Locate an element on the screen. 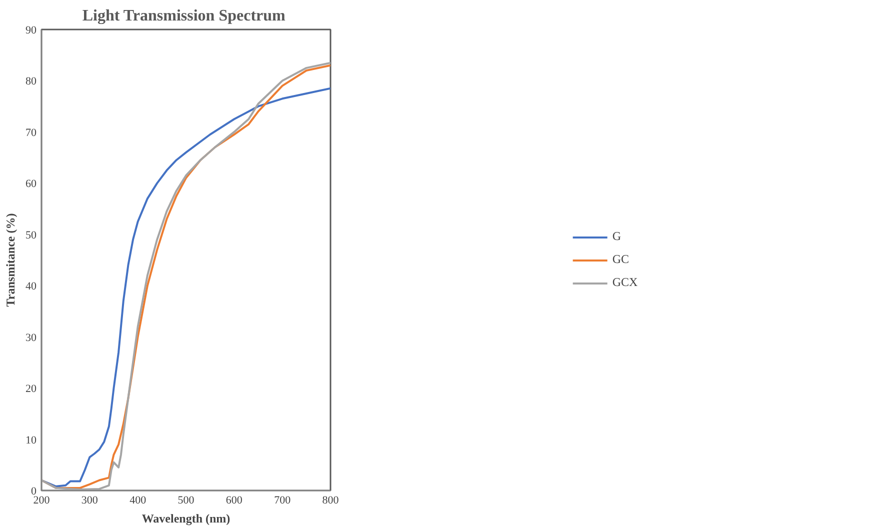  y-tick-label: 90 is located at coordinates (31, 30).